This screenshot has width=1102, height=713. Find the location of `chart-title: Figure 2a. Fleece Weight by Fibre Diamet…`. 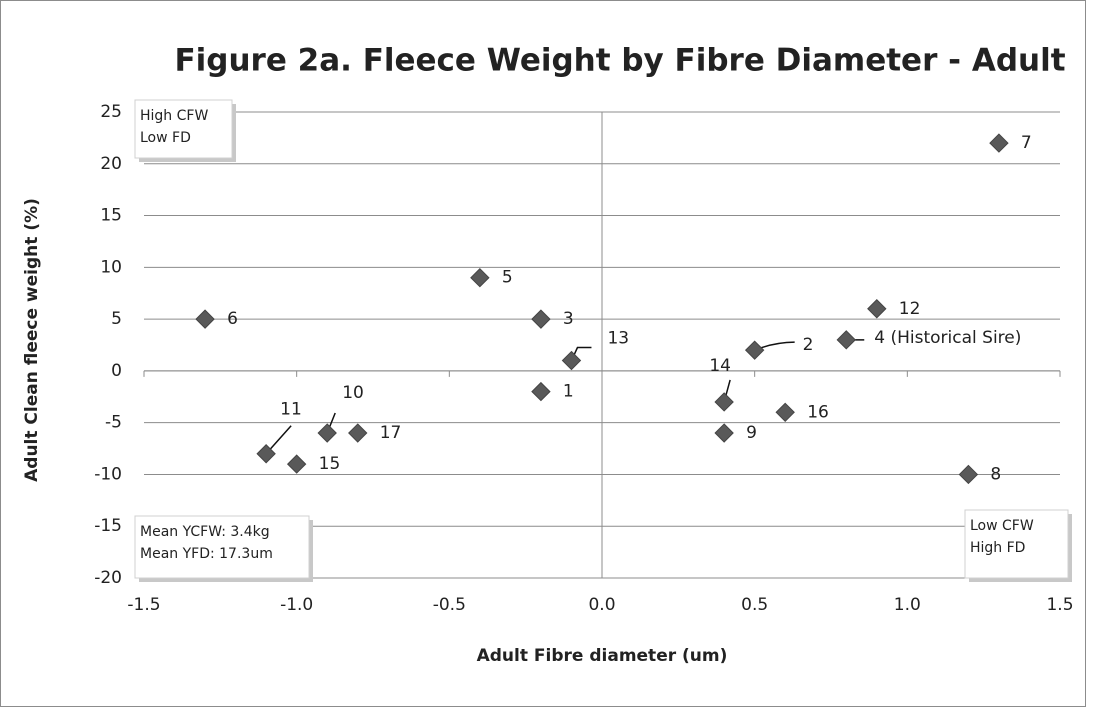

chart-title: Figure 2a. Fleece Weight by Fibre Diamet… is located at coordinates (619, 61).